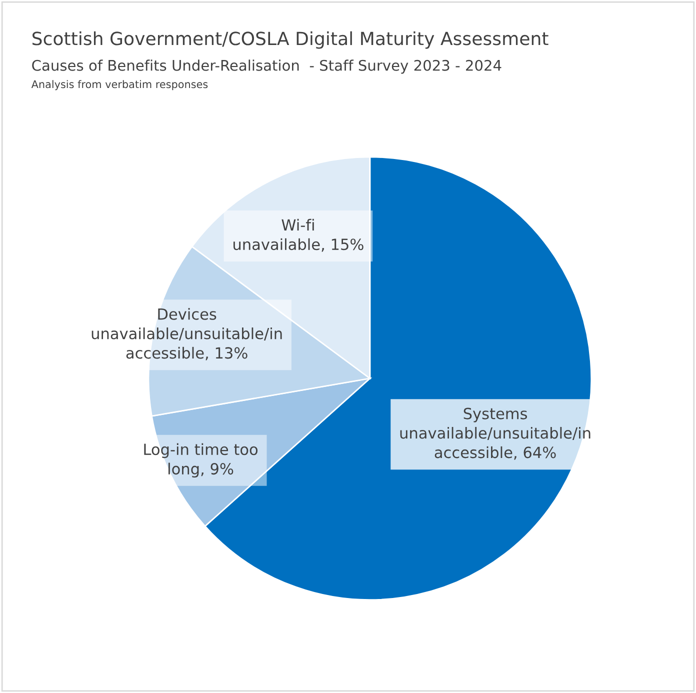  I want to click on slice-label: Wi-fi unavailable, 15%, so click(299, 235).